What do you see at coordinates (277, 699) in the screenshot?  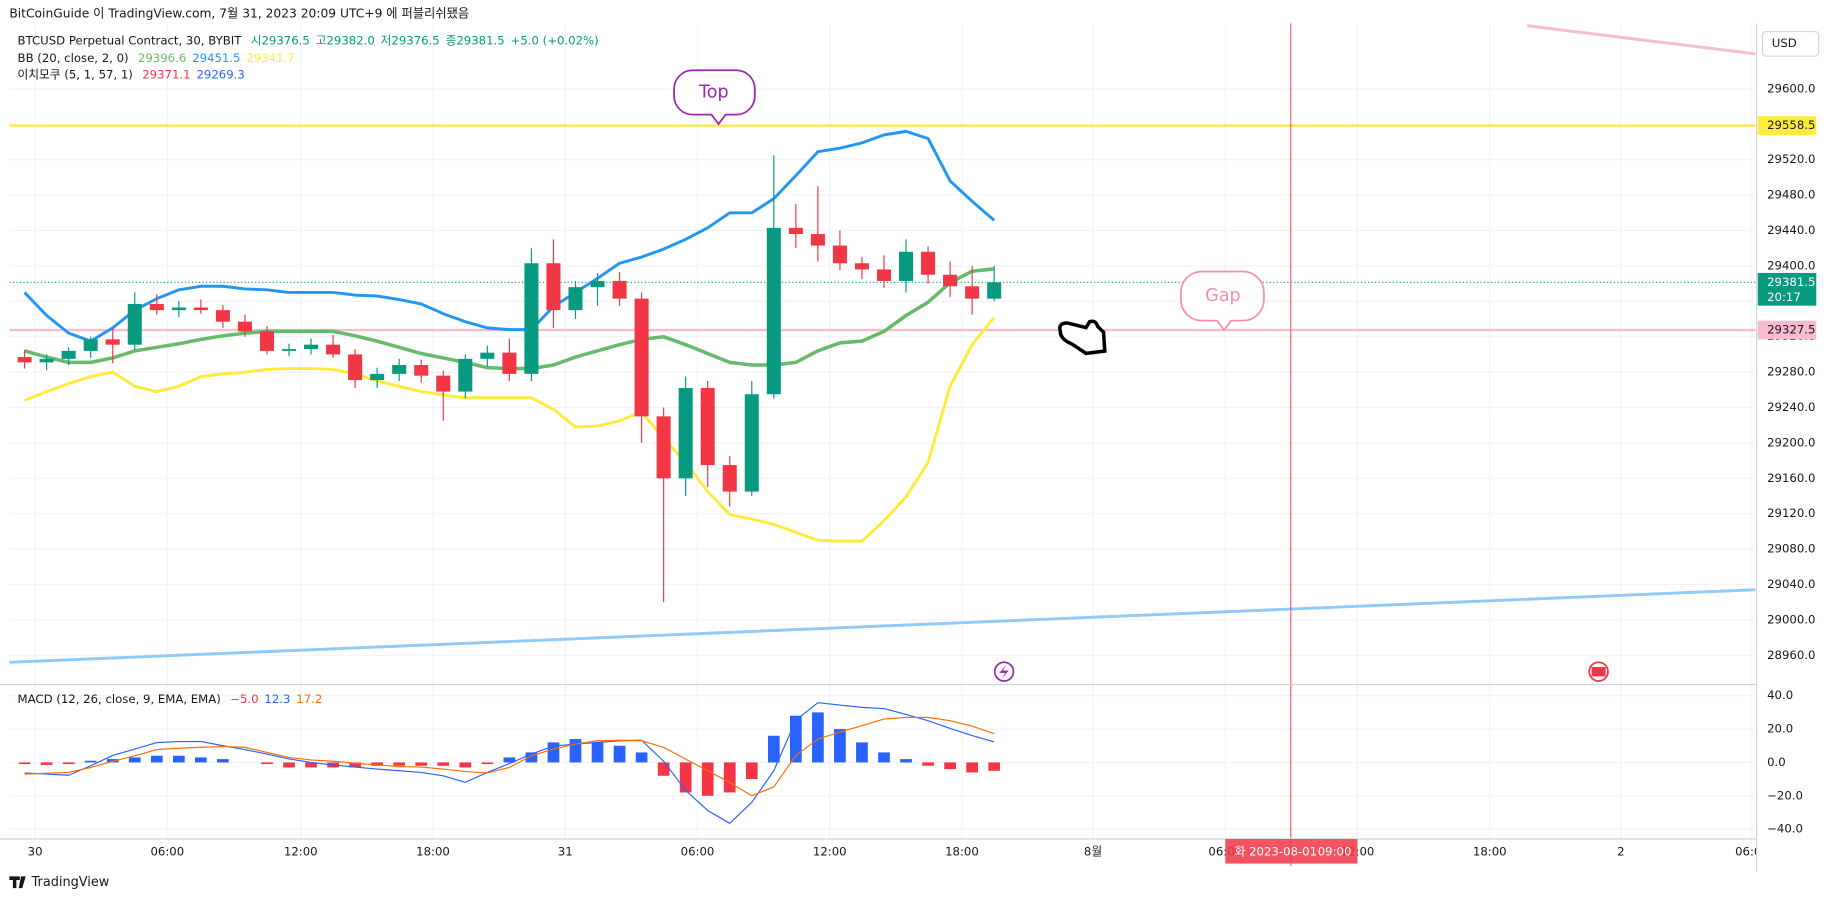 I see `legend-value: 12.3` at bounding box center [277, 699].